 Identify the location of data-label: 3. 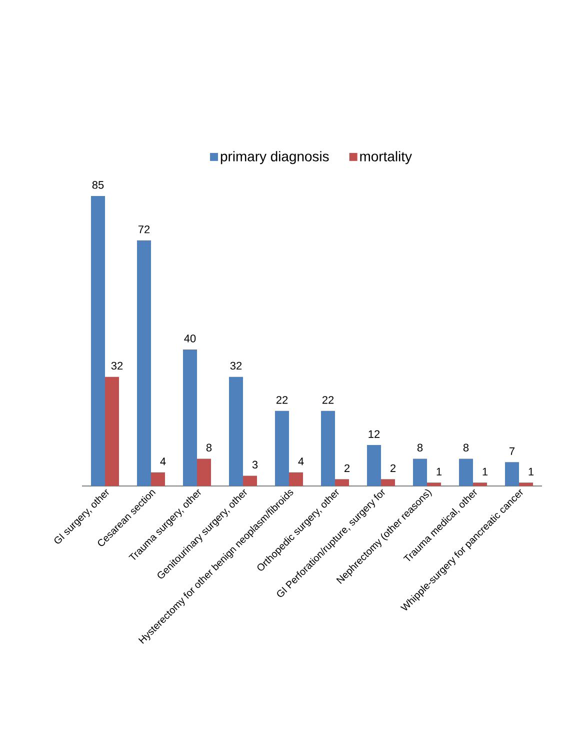
(255, 464).